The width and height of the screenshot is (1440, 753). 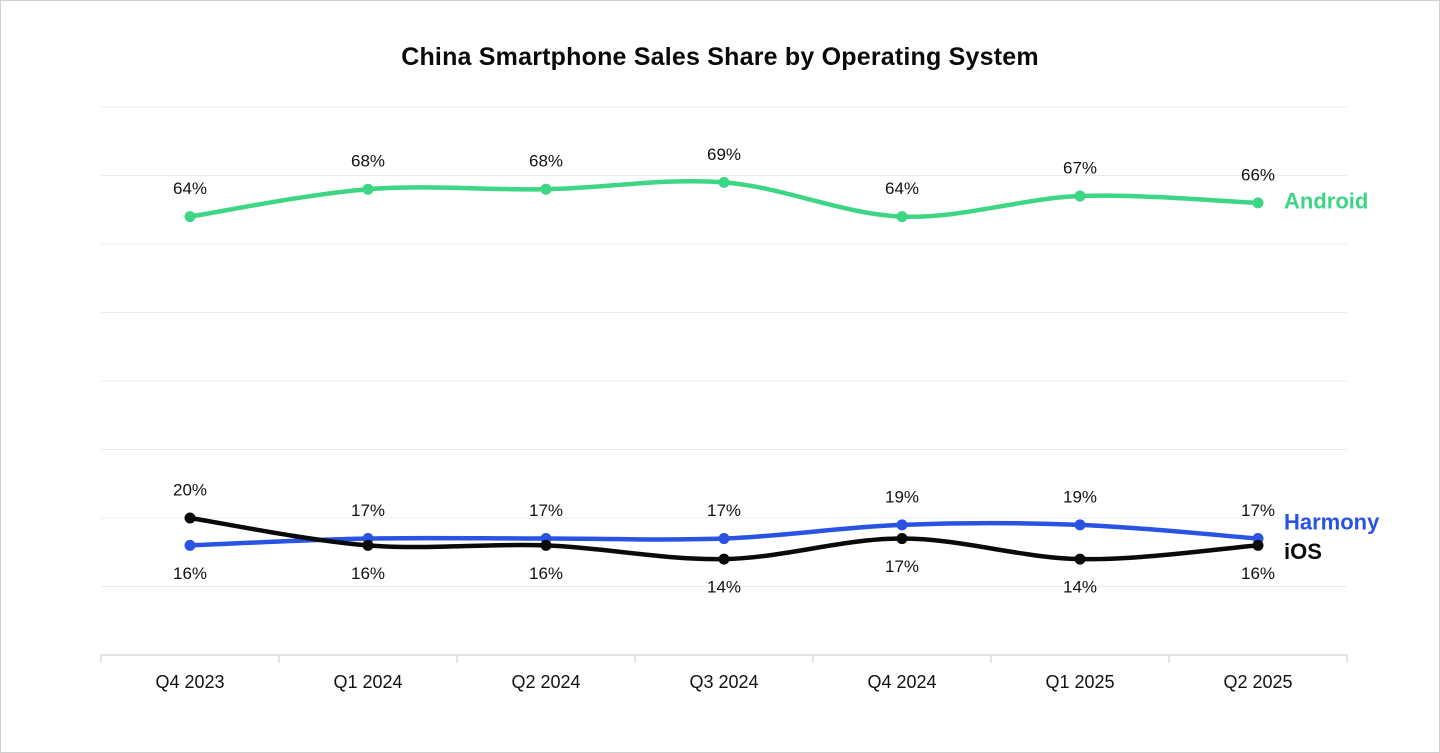 I want to click on series-end-label-harmony: Harmony, so click(x=1332, y=521).